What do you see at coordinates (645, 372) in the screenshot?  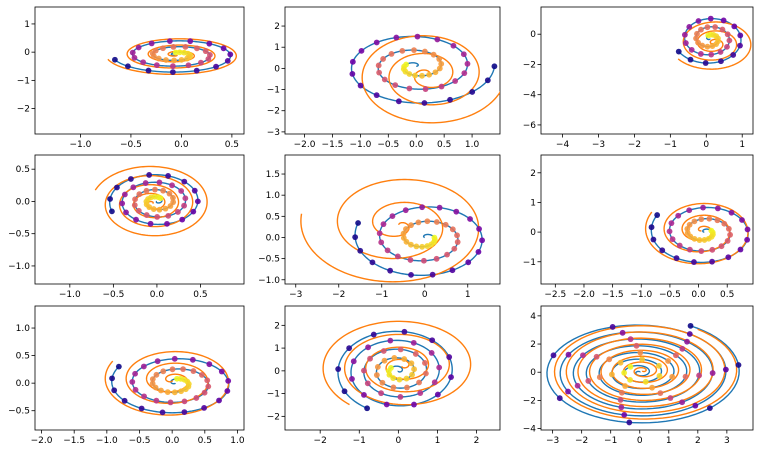 I see `predicted-trajectory-line` at bounding box center [645, 372].